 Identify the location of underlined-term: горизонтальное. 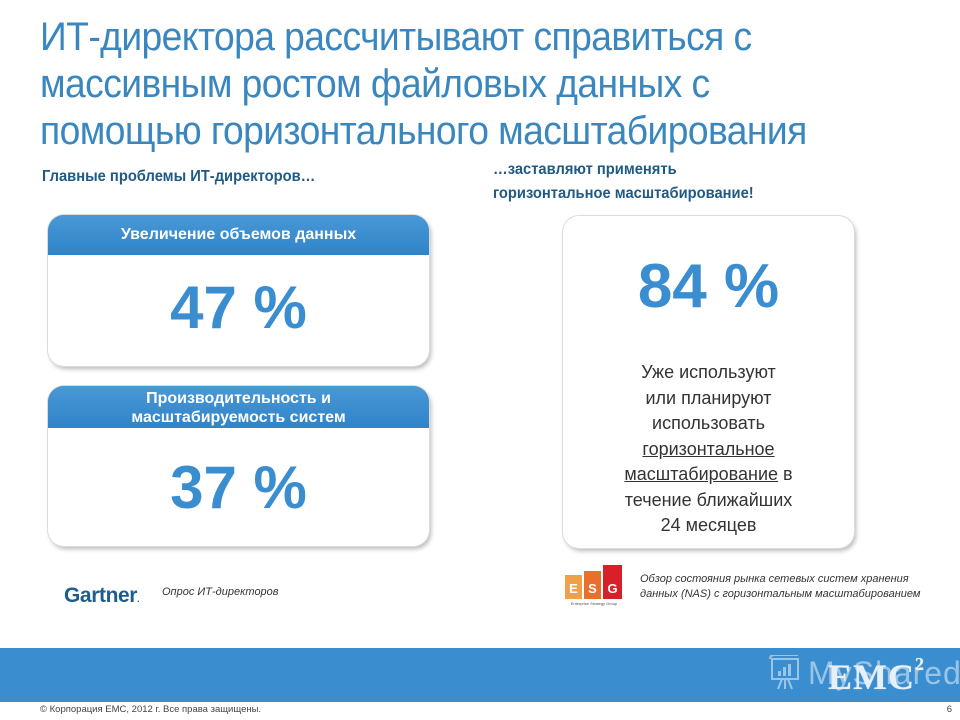
(708, 448).